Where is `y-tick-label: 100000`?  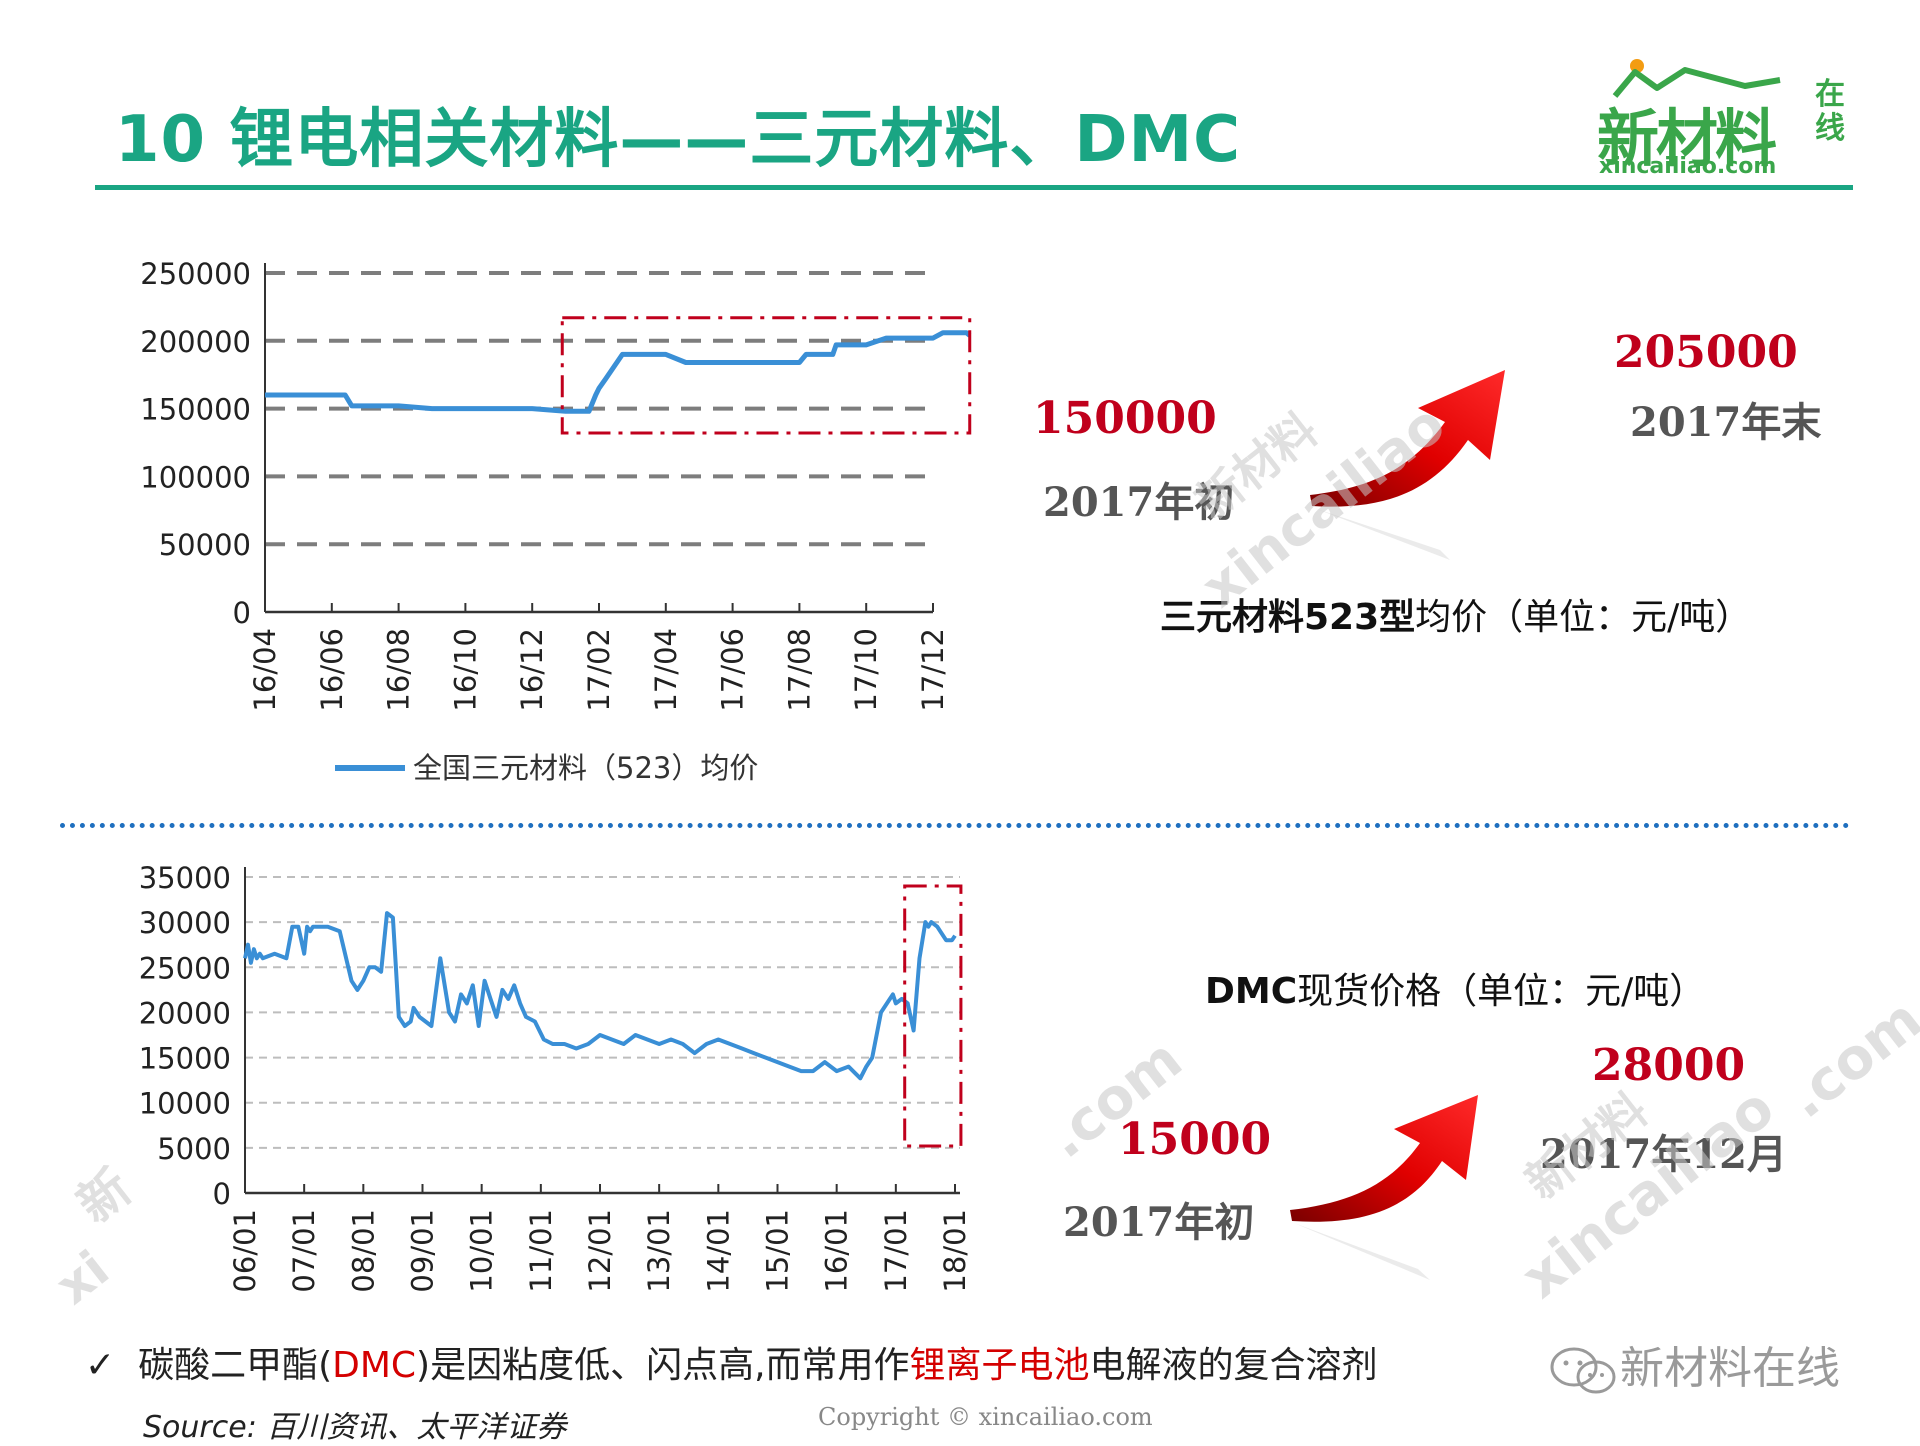
y-tick-label: 100000 is located at coordinates (195, 477).